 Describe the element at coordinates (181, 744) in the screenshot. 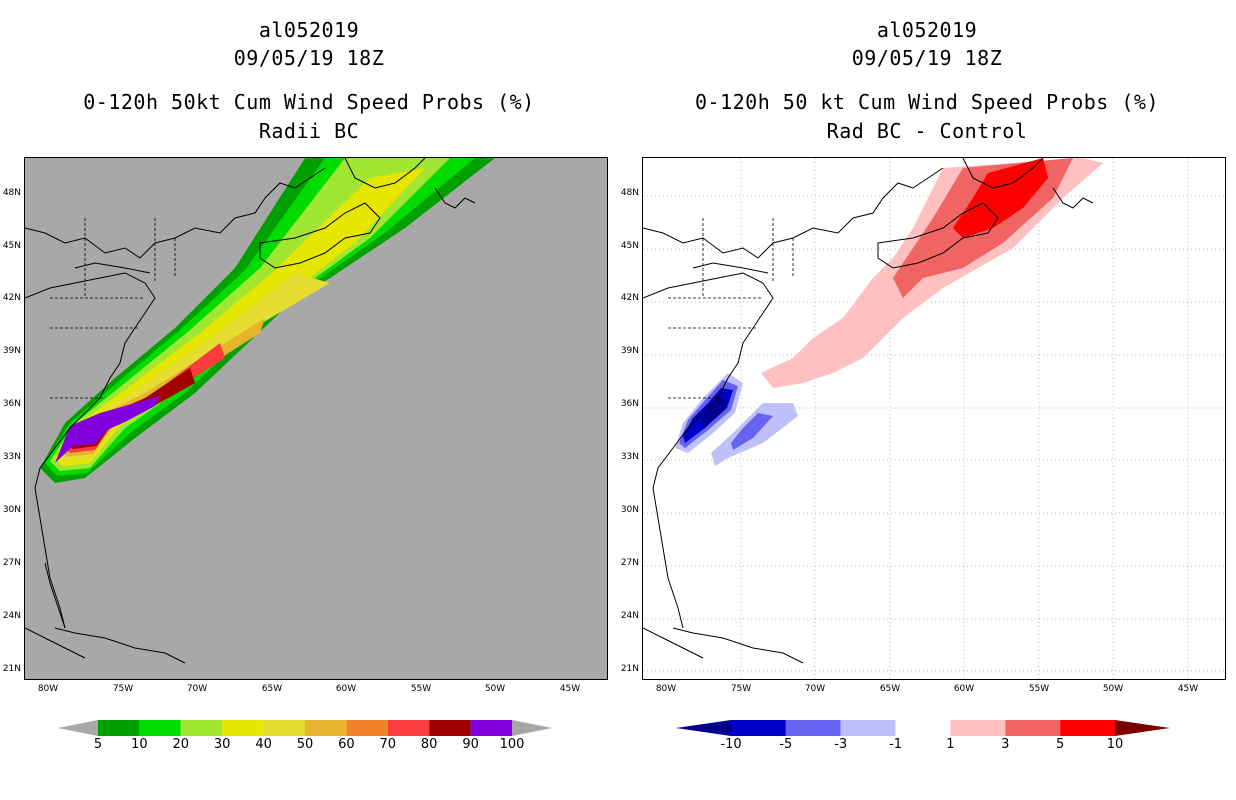

I see `colorbar-label: 20` at that location.